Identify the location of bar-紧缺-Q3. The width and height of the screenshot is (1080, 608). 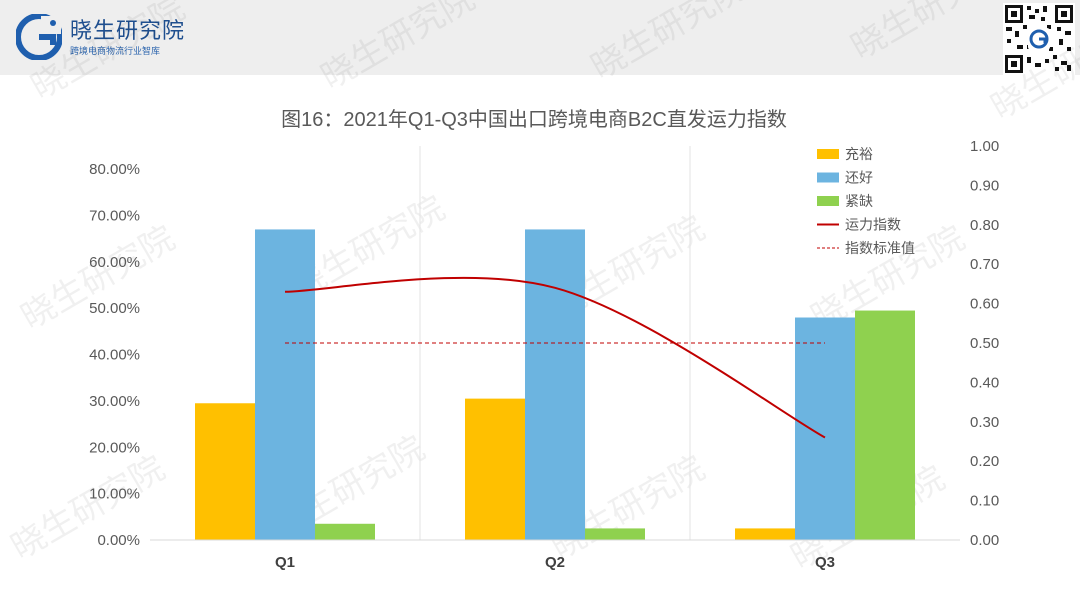
(885, 425).